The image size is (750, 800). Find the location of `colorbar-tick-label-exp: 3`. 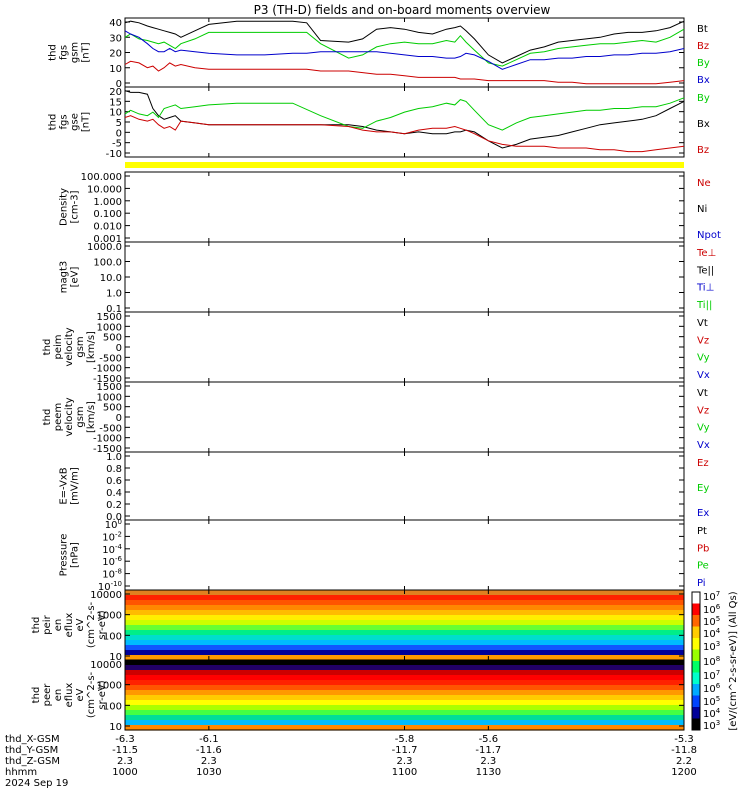

colorbar-tick-label-exp: 3 is located at coordinates (718, 723).